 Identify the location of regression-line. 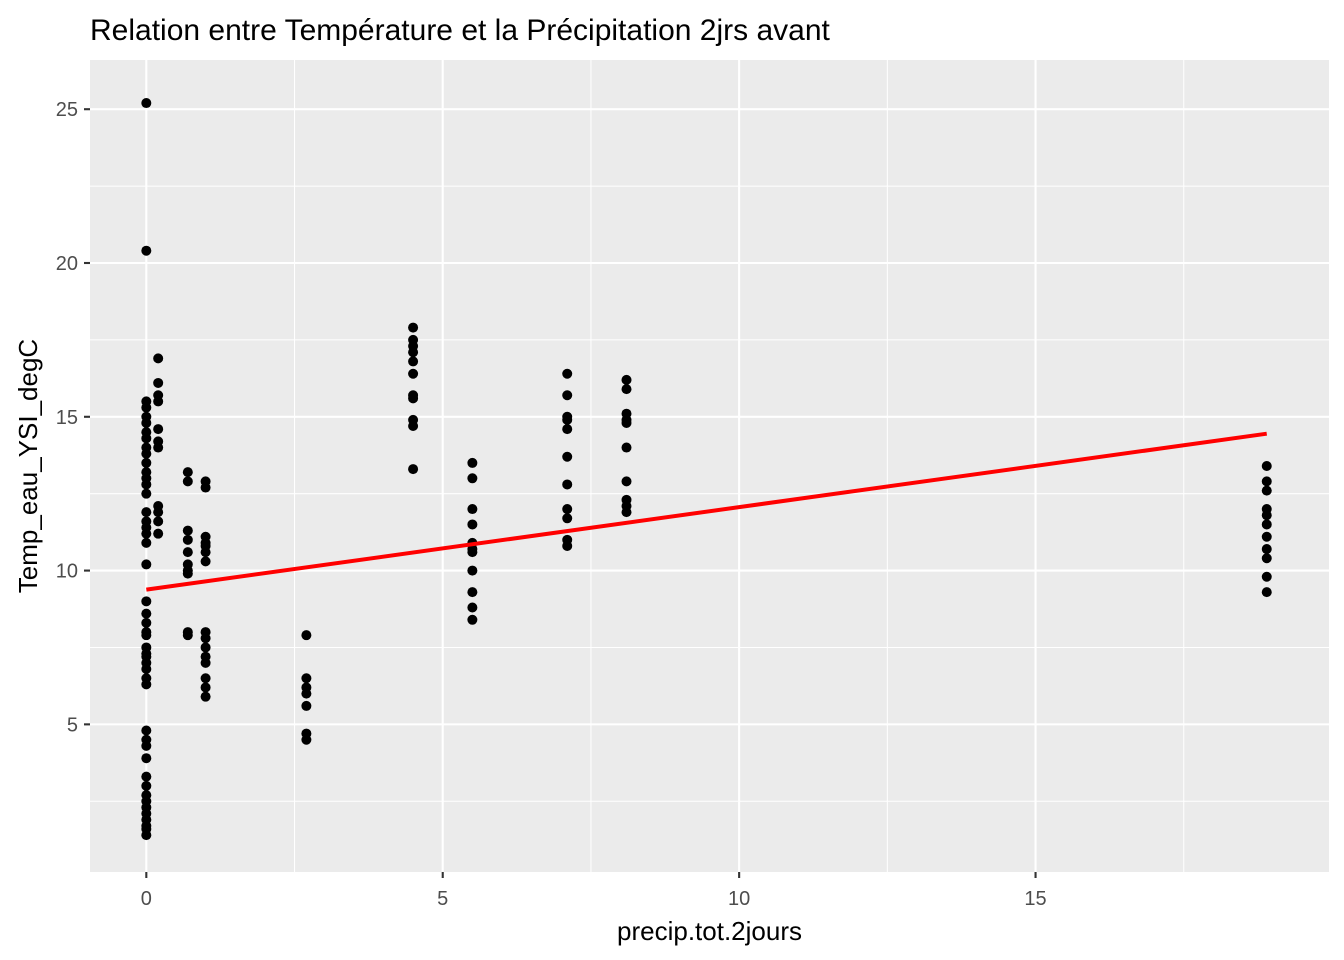
(707, 511).